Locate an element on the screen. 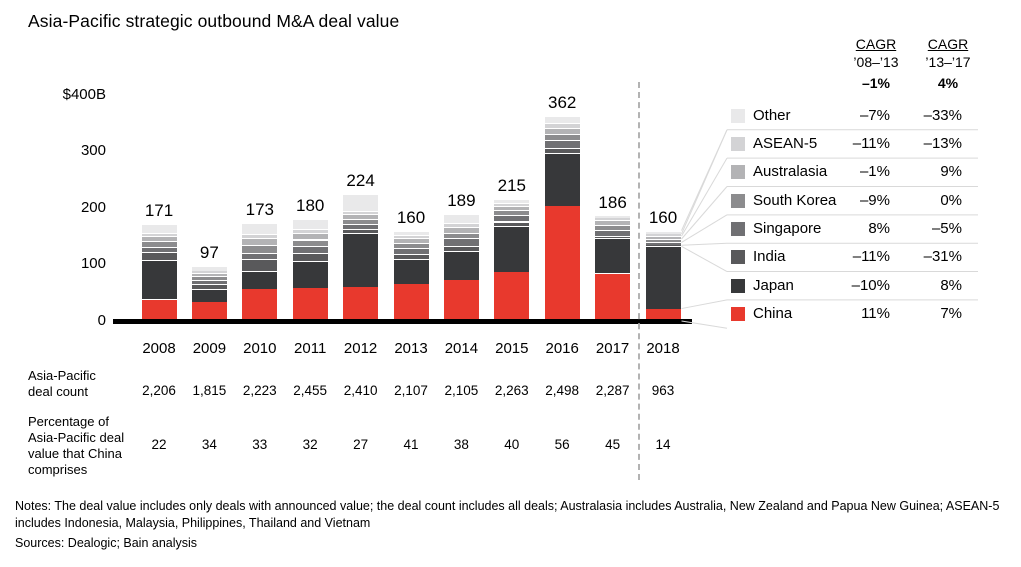 This screenshot has width=1021, height=567. bar-total-label: 189 is located at coordinates (461, 201).